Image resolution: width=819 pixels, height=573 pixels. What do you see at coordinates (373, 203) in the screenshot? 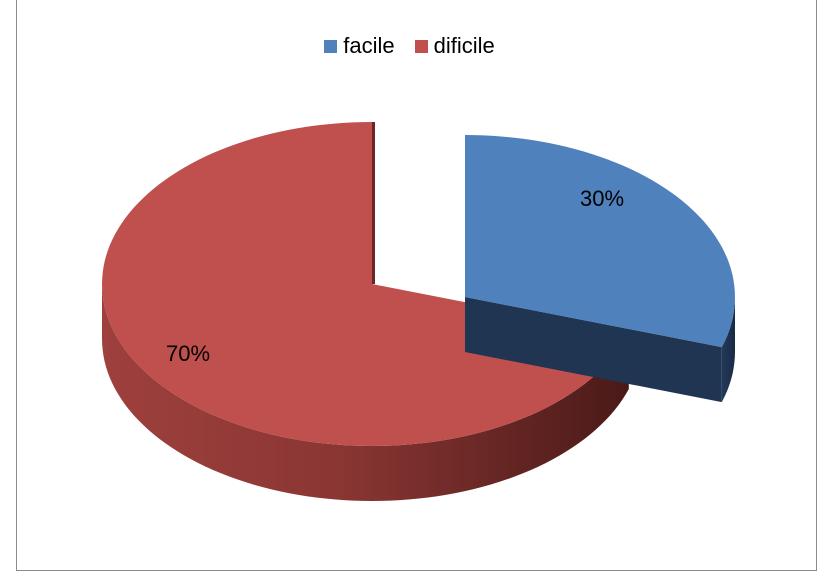
I see `slice-cut-dificile` at bounding box center [373, 203].